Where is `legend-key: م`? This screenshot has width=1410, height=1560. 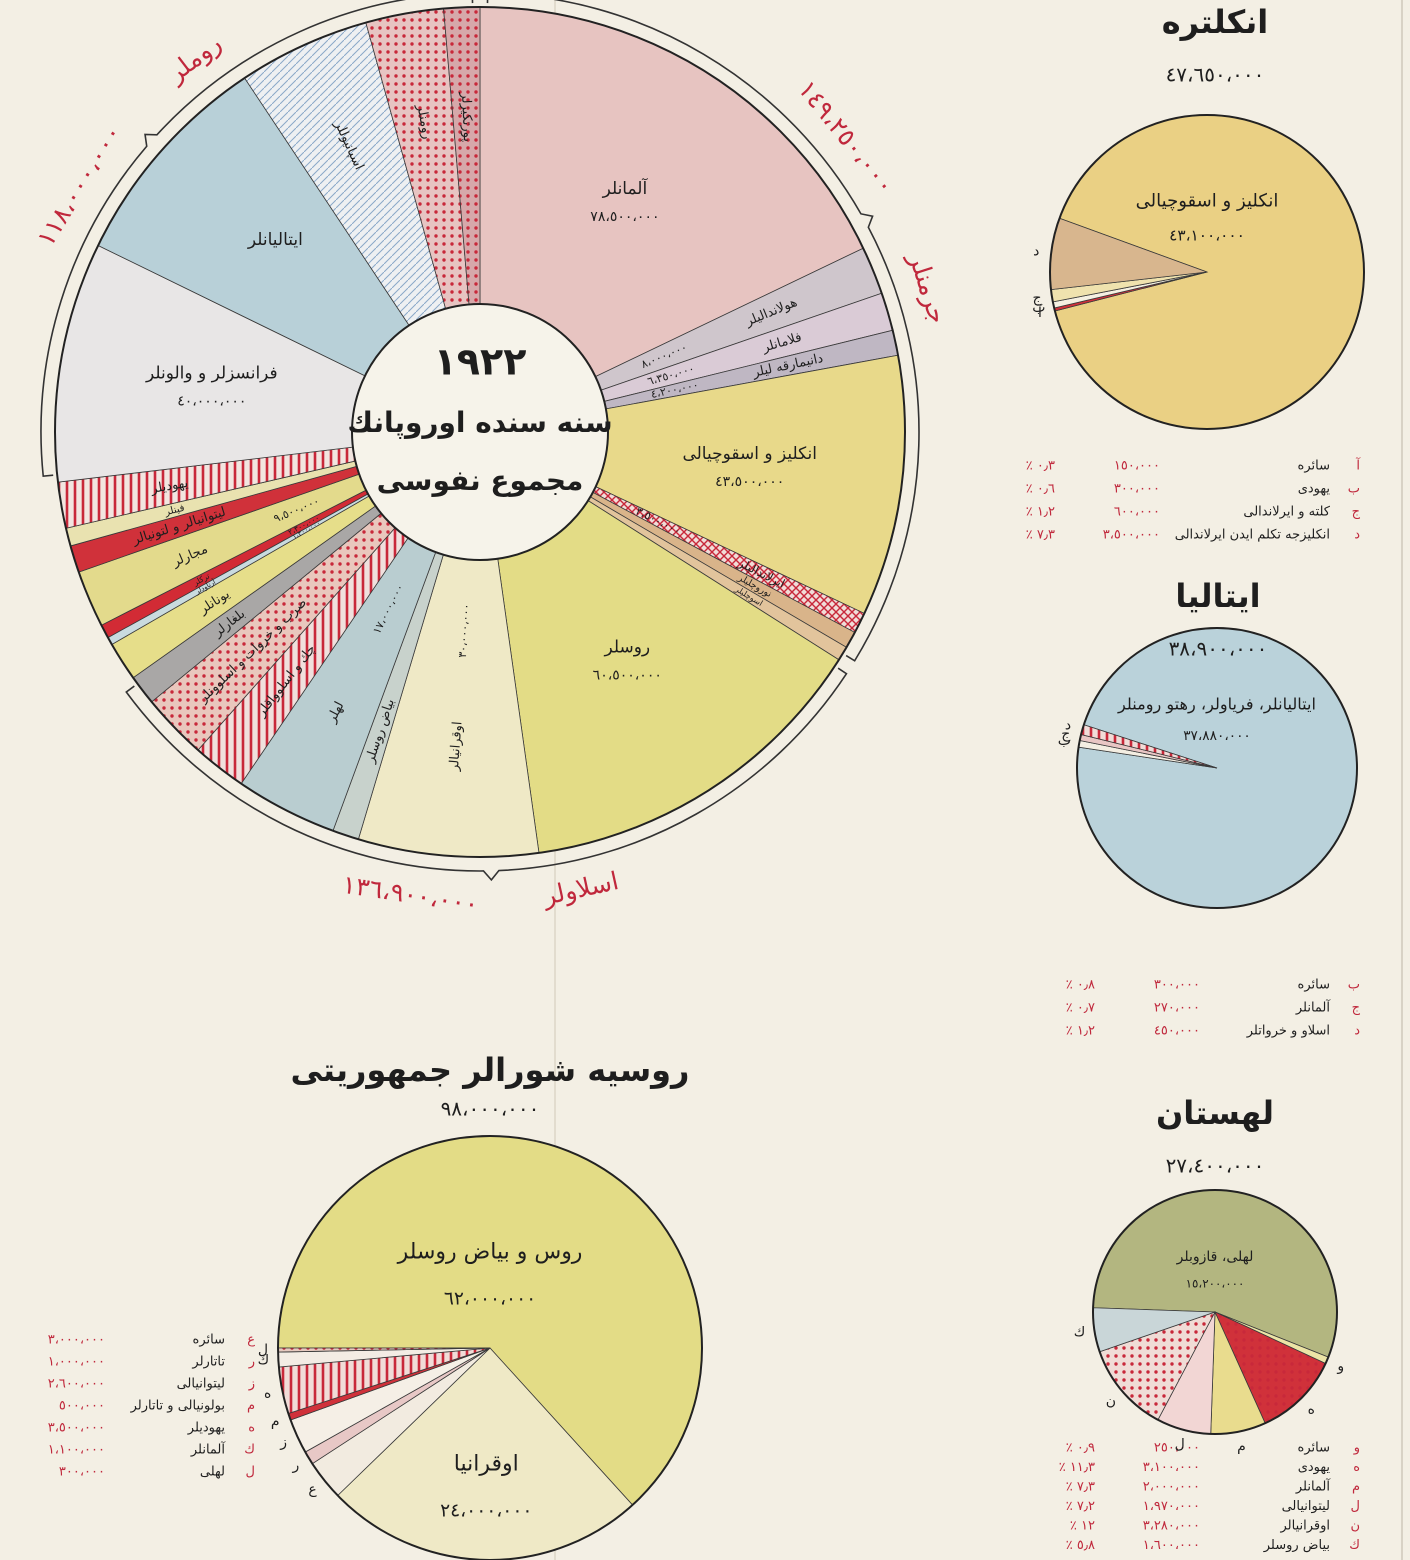 legend-key: م is located at coordinates (1356, 1487).